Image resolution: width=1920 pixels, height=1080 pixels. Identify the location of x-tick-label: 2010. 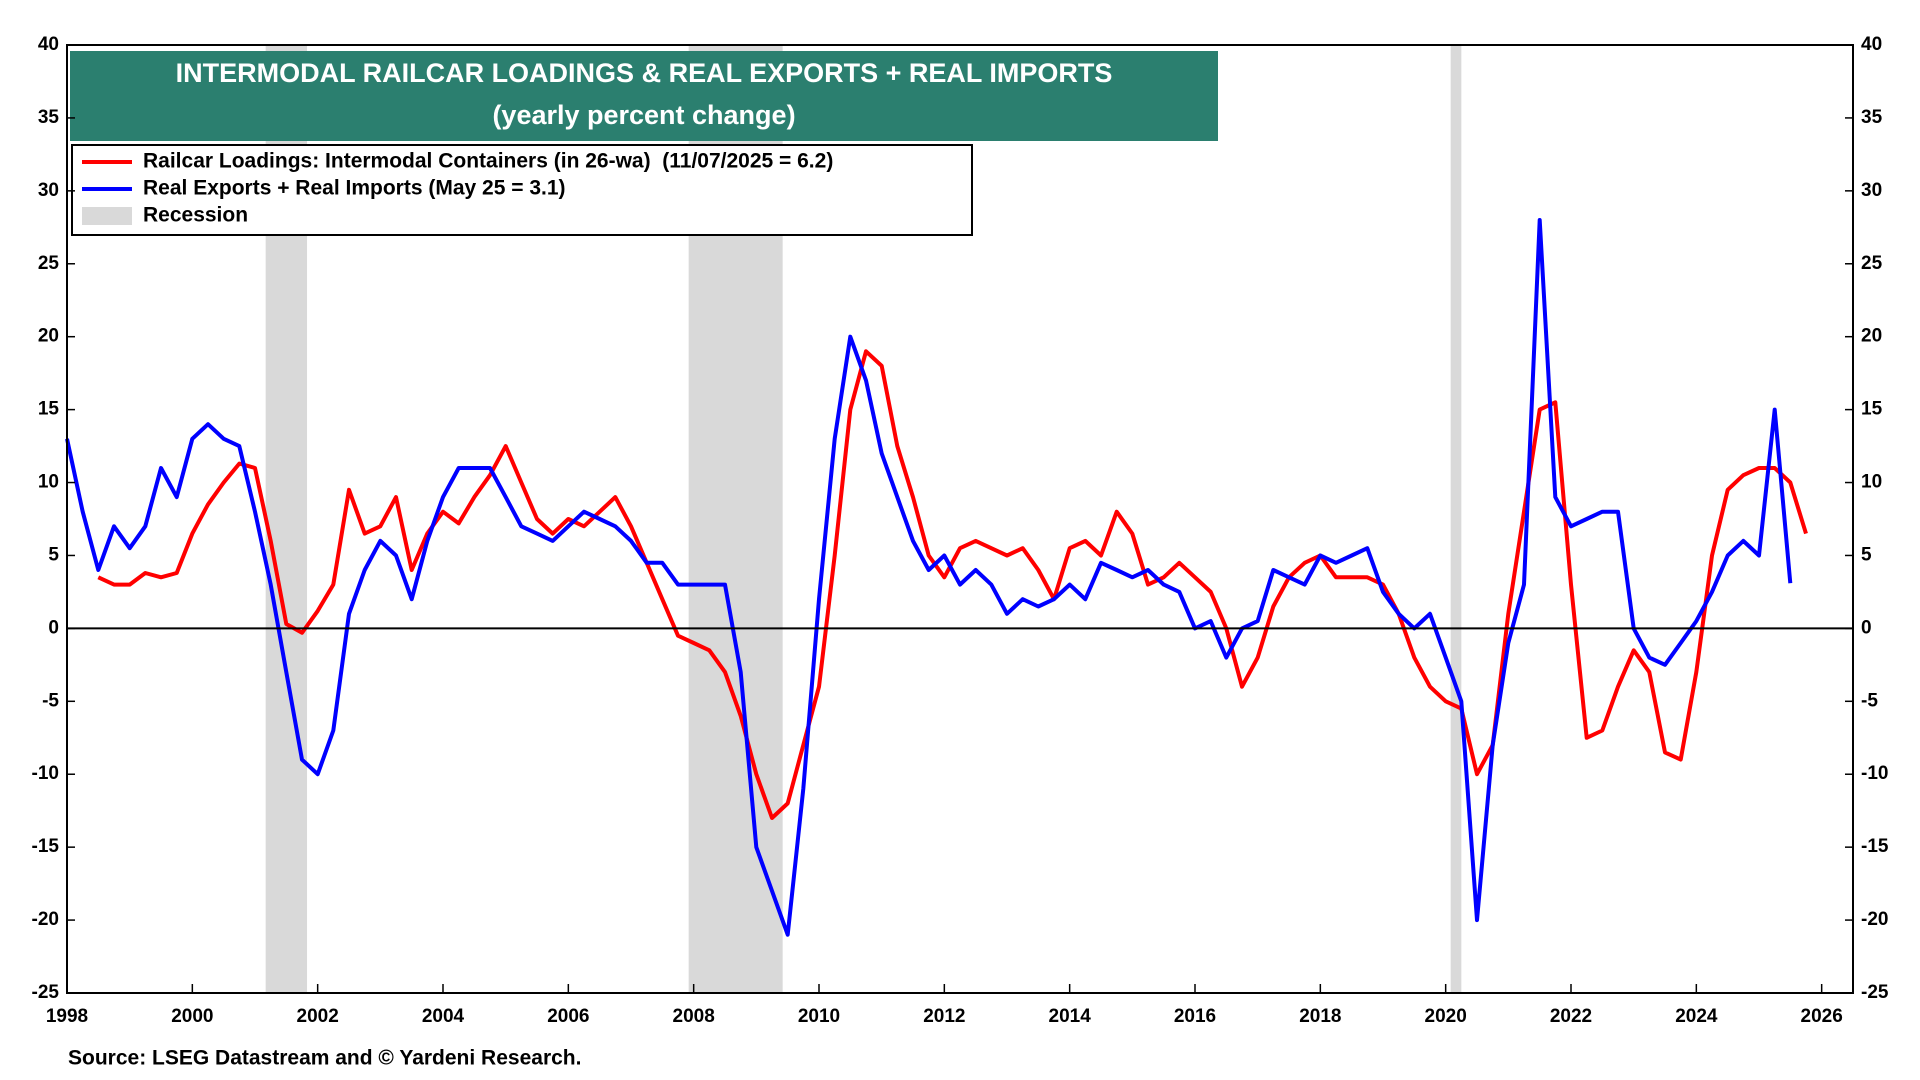
(819, 1016).